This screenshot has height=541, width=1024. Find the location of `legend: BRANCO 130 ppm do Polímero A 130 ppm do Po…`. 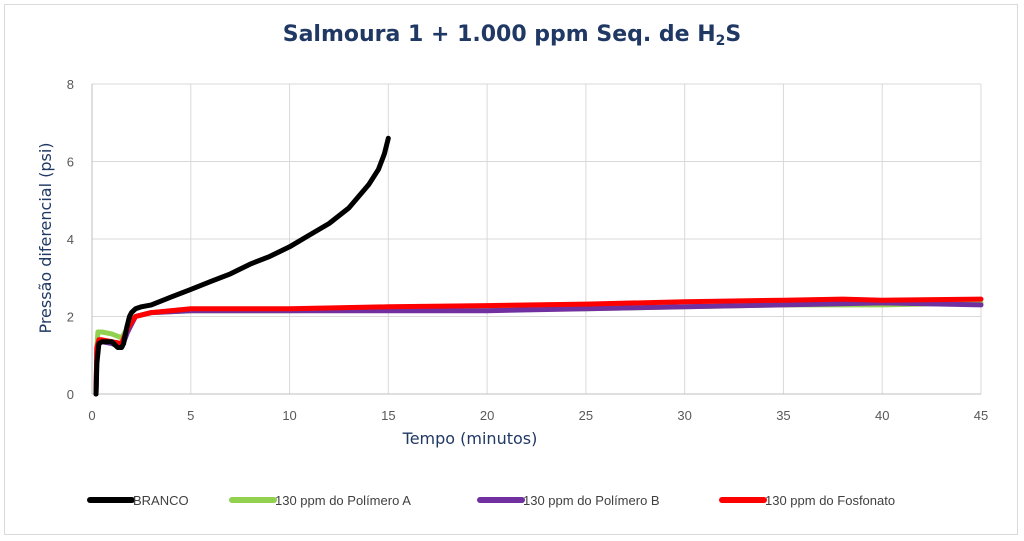

legend: BRANCO 130 ppm do Polímero A 130 ppm do Po… is located at coordinates (491, 500).